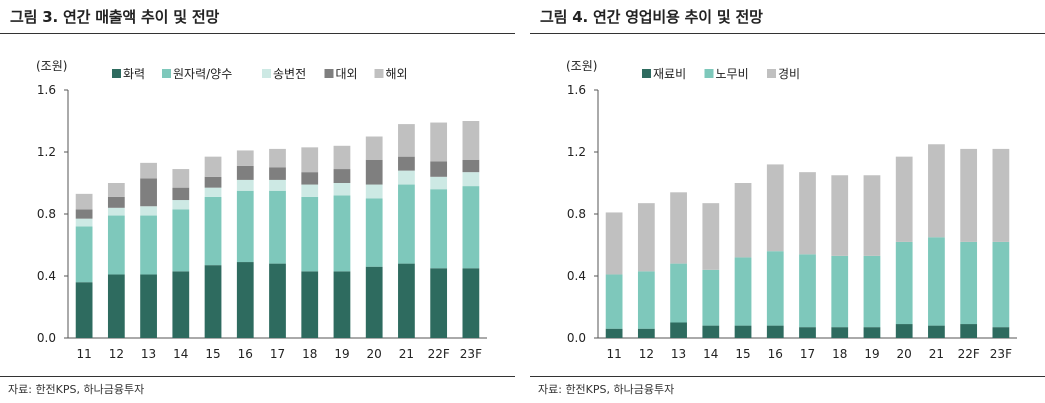  Describe the element at coordinates (257, 376) in the screenshot. I see `footer-rule` at that location.